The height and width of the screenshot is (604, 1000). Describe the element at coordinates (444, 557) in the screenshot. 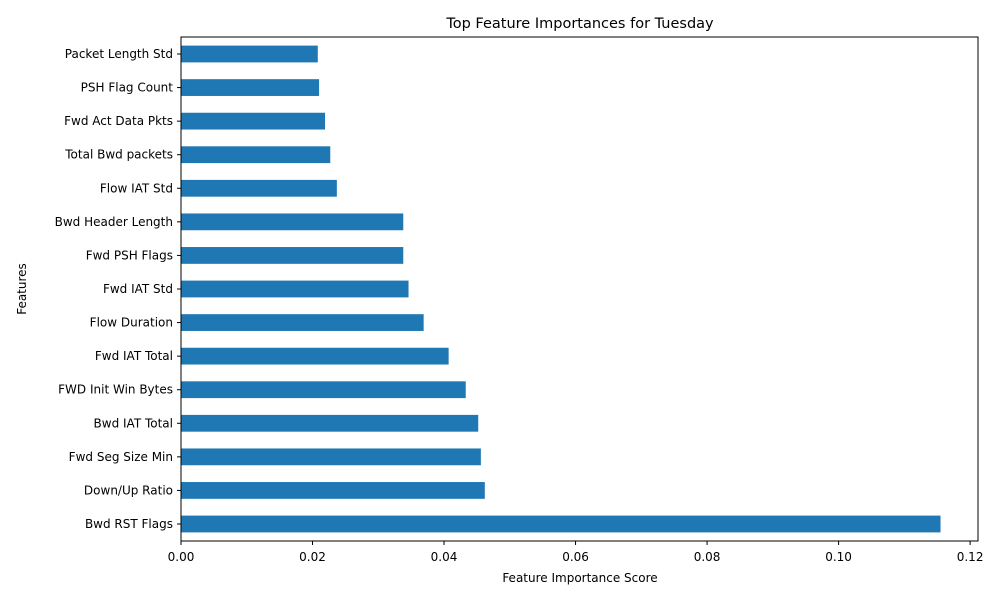

I see `x-tick-label: 0.04` at that location.